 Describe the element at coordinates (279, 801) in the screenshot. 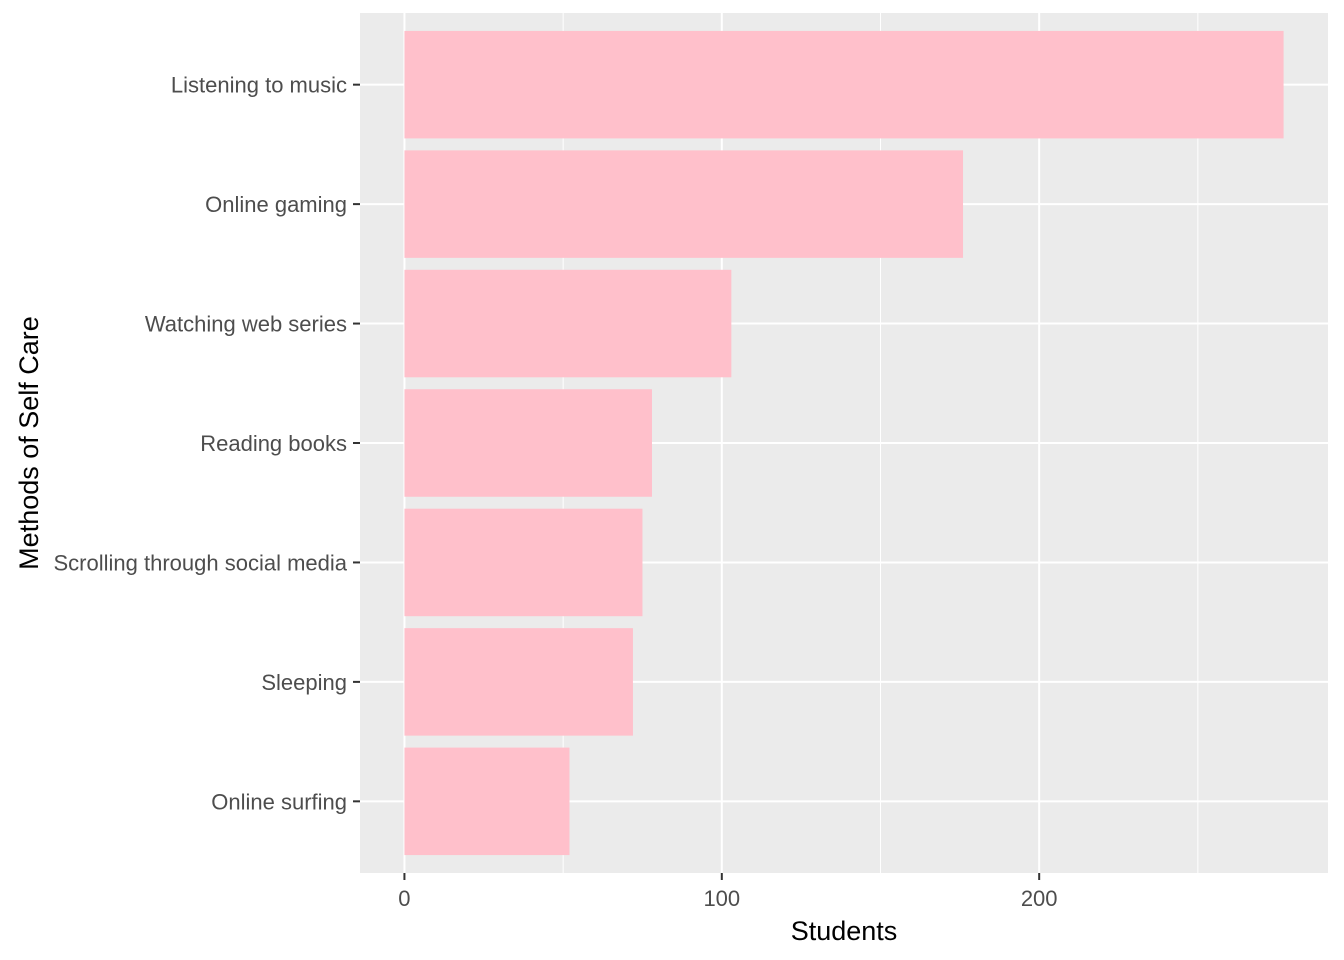

I see `y-tick-label: Online surfing` at that location.